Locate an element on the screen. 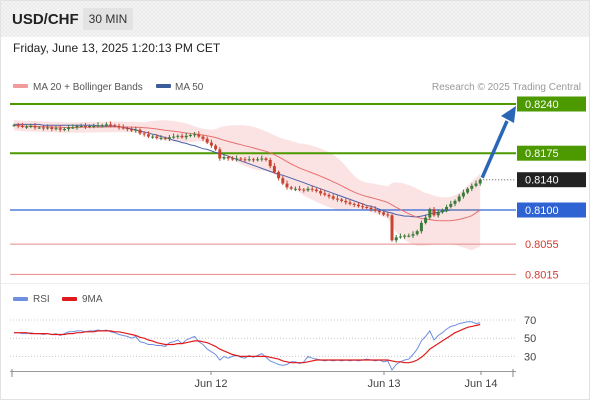 The width and height of the screenshot is (590, 400). chart-header: USD/CHF 30 MIN is located at coordinates (295, 19).